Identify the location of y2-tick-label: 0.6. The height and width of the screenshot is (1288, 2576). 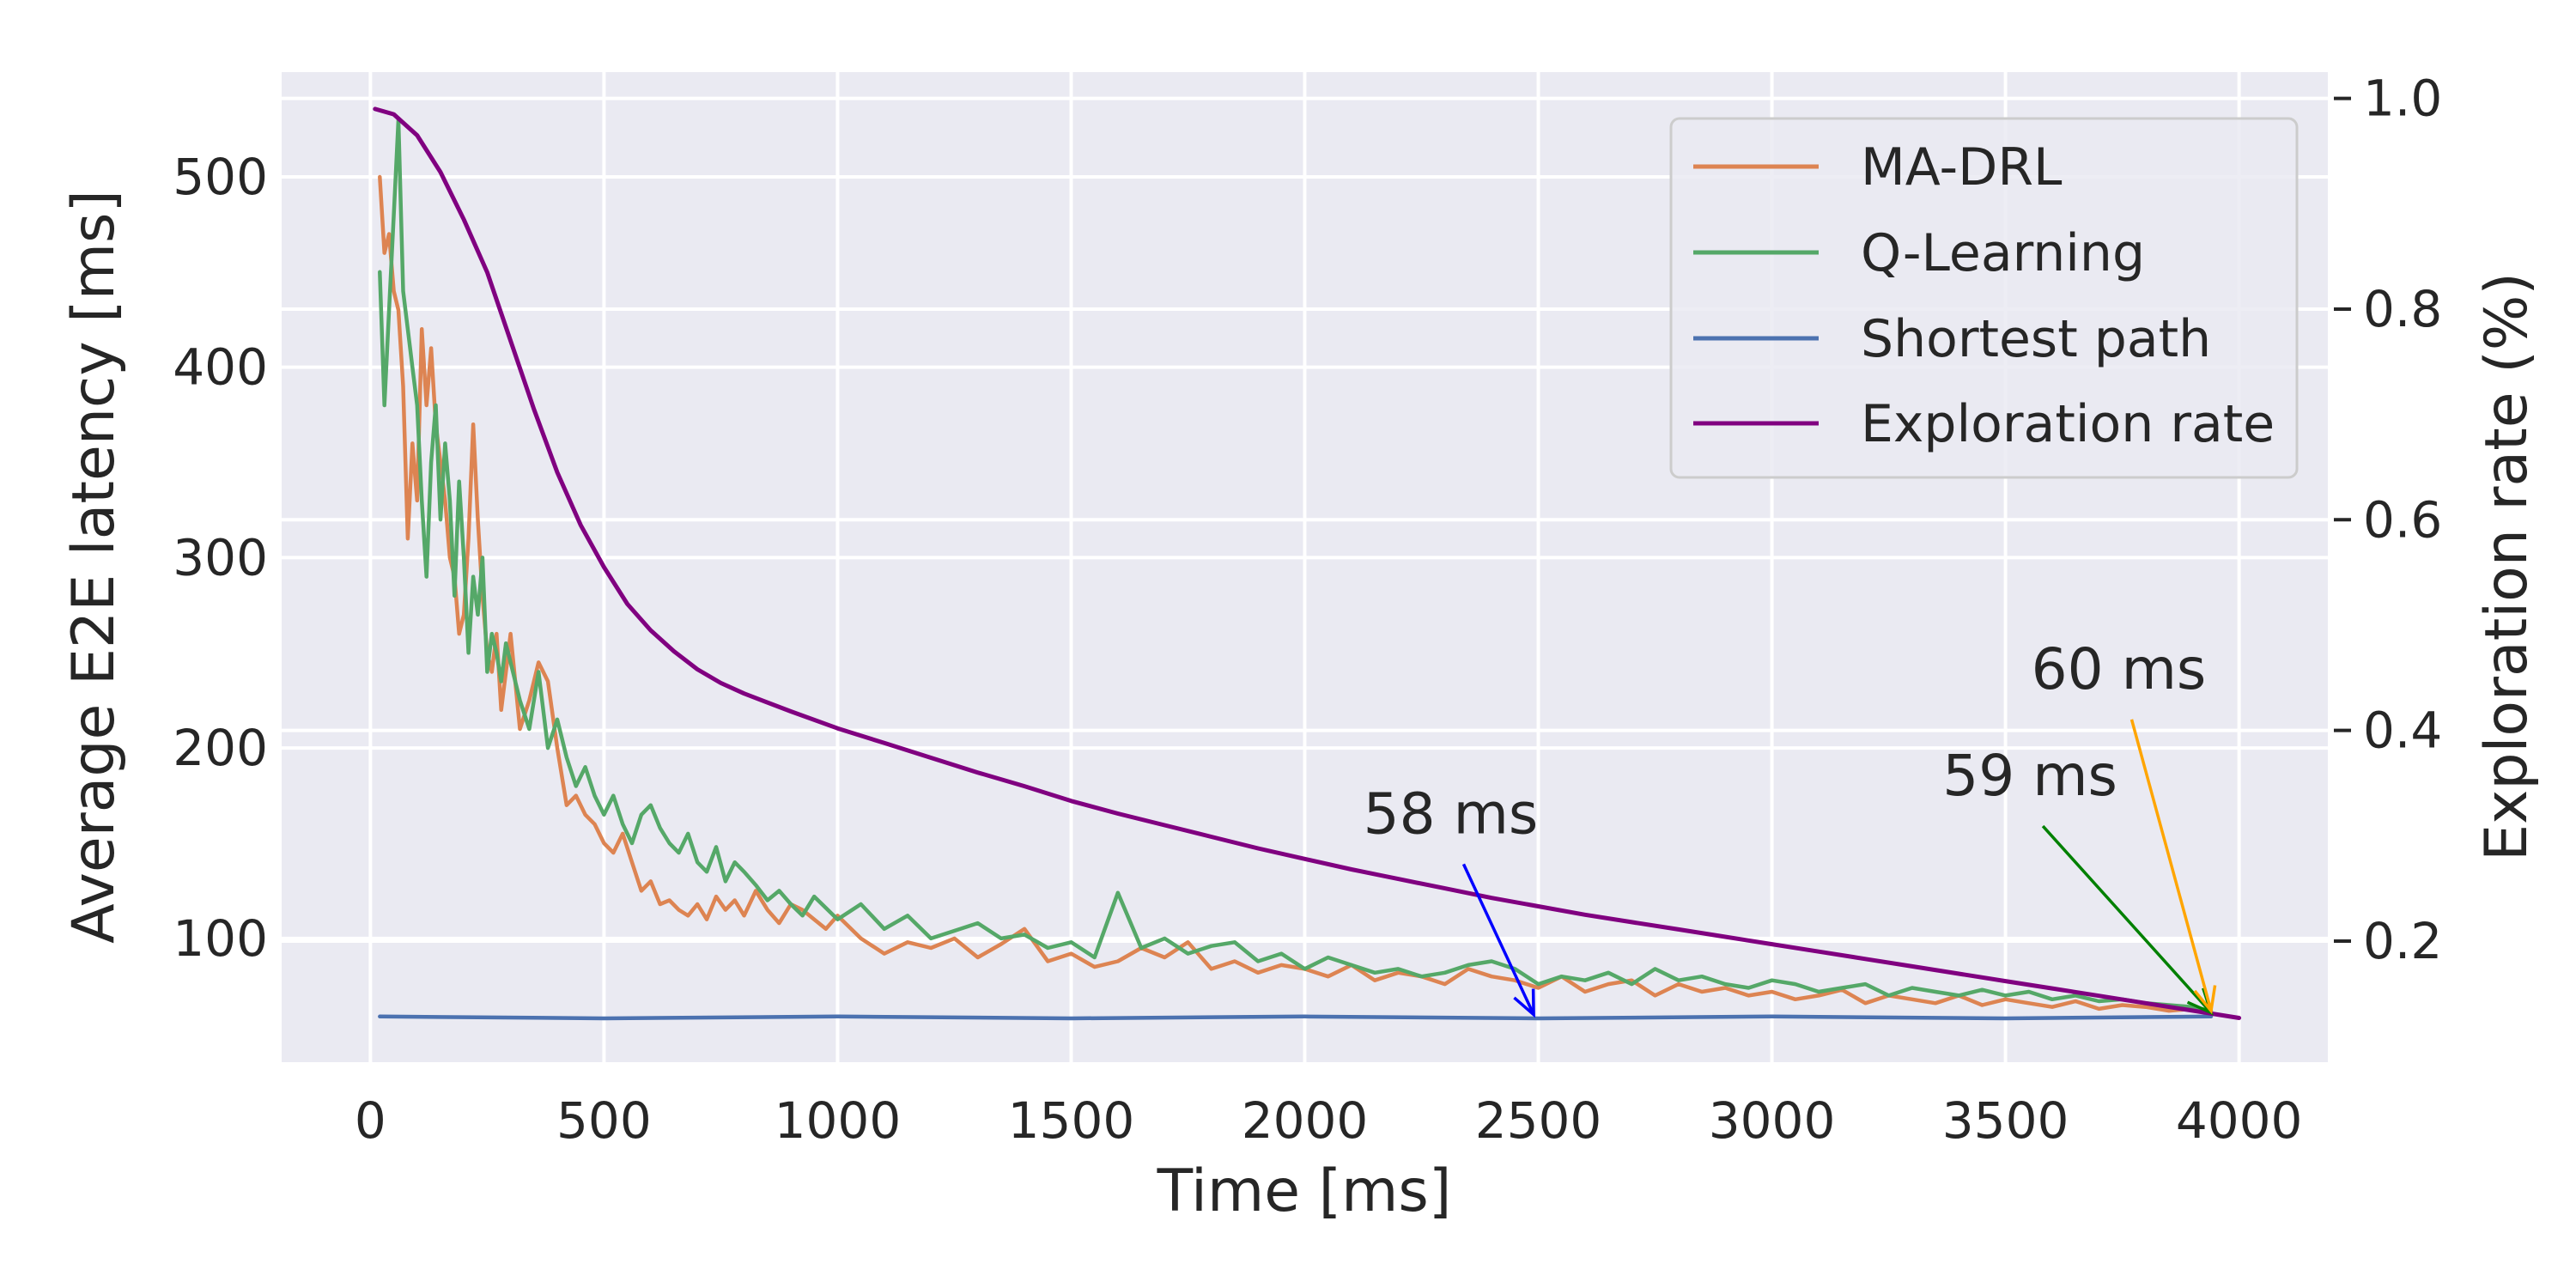
(2402, 519).